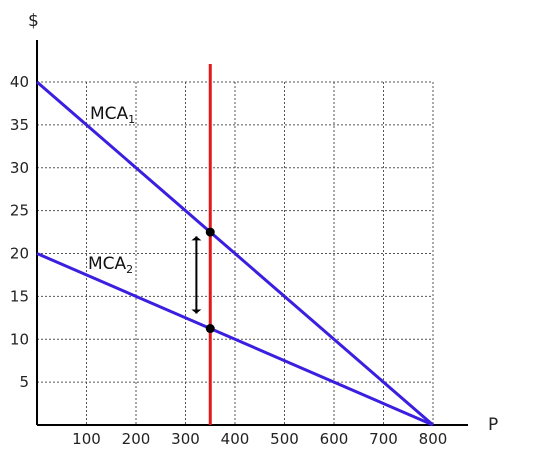 The width and height of the screenshot is (541, 460). Describe the element at coordinates (235, 439) in the screenshot. I see `x-tick-label: 400` at that location.